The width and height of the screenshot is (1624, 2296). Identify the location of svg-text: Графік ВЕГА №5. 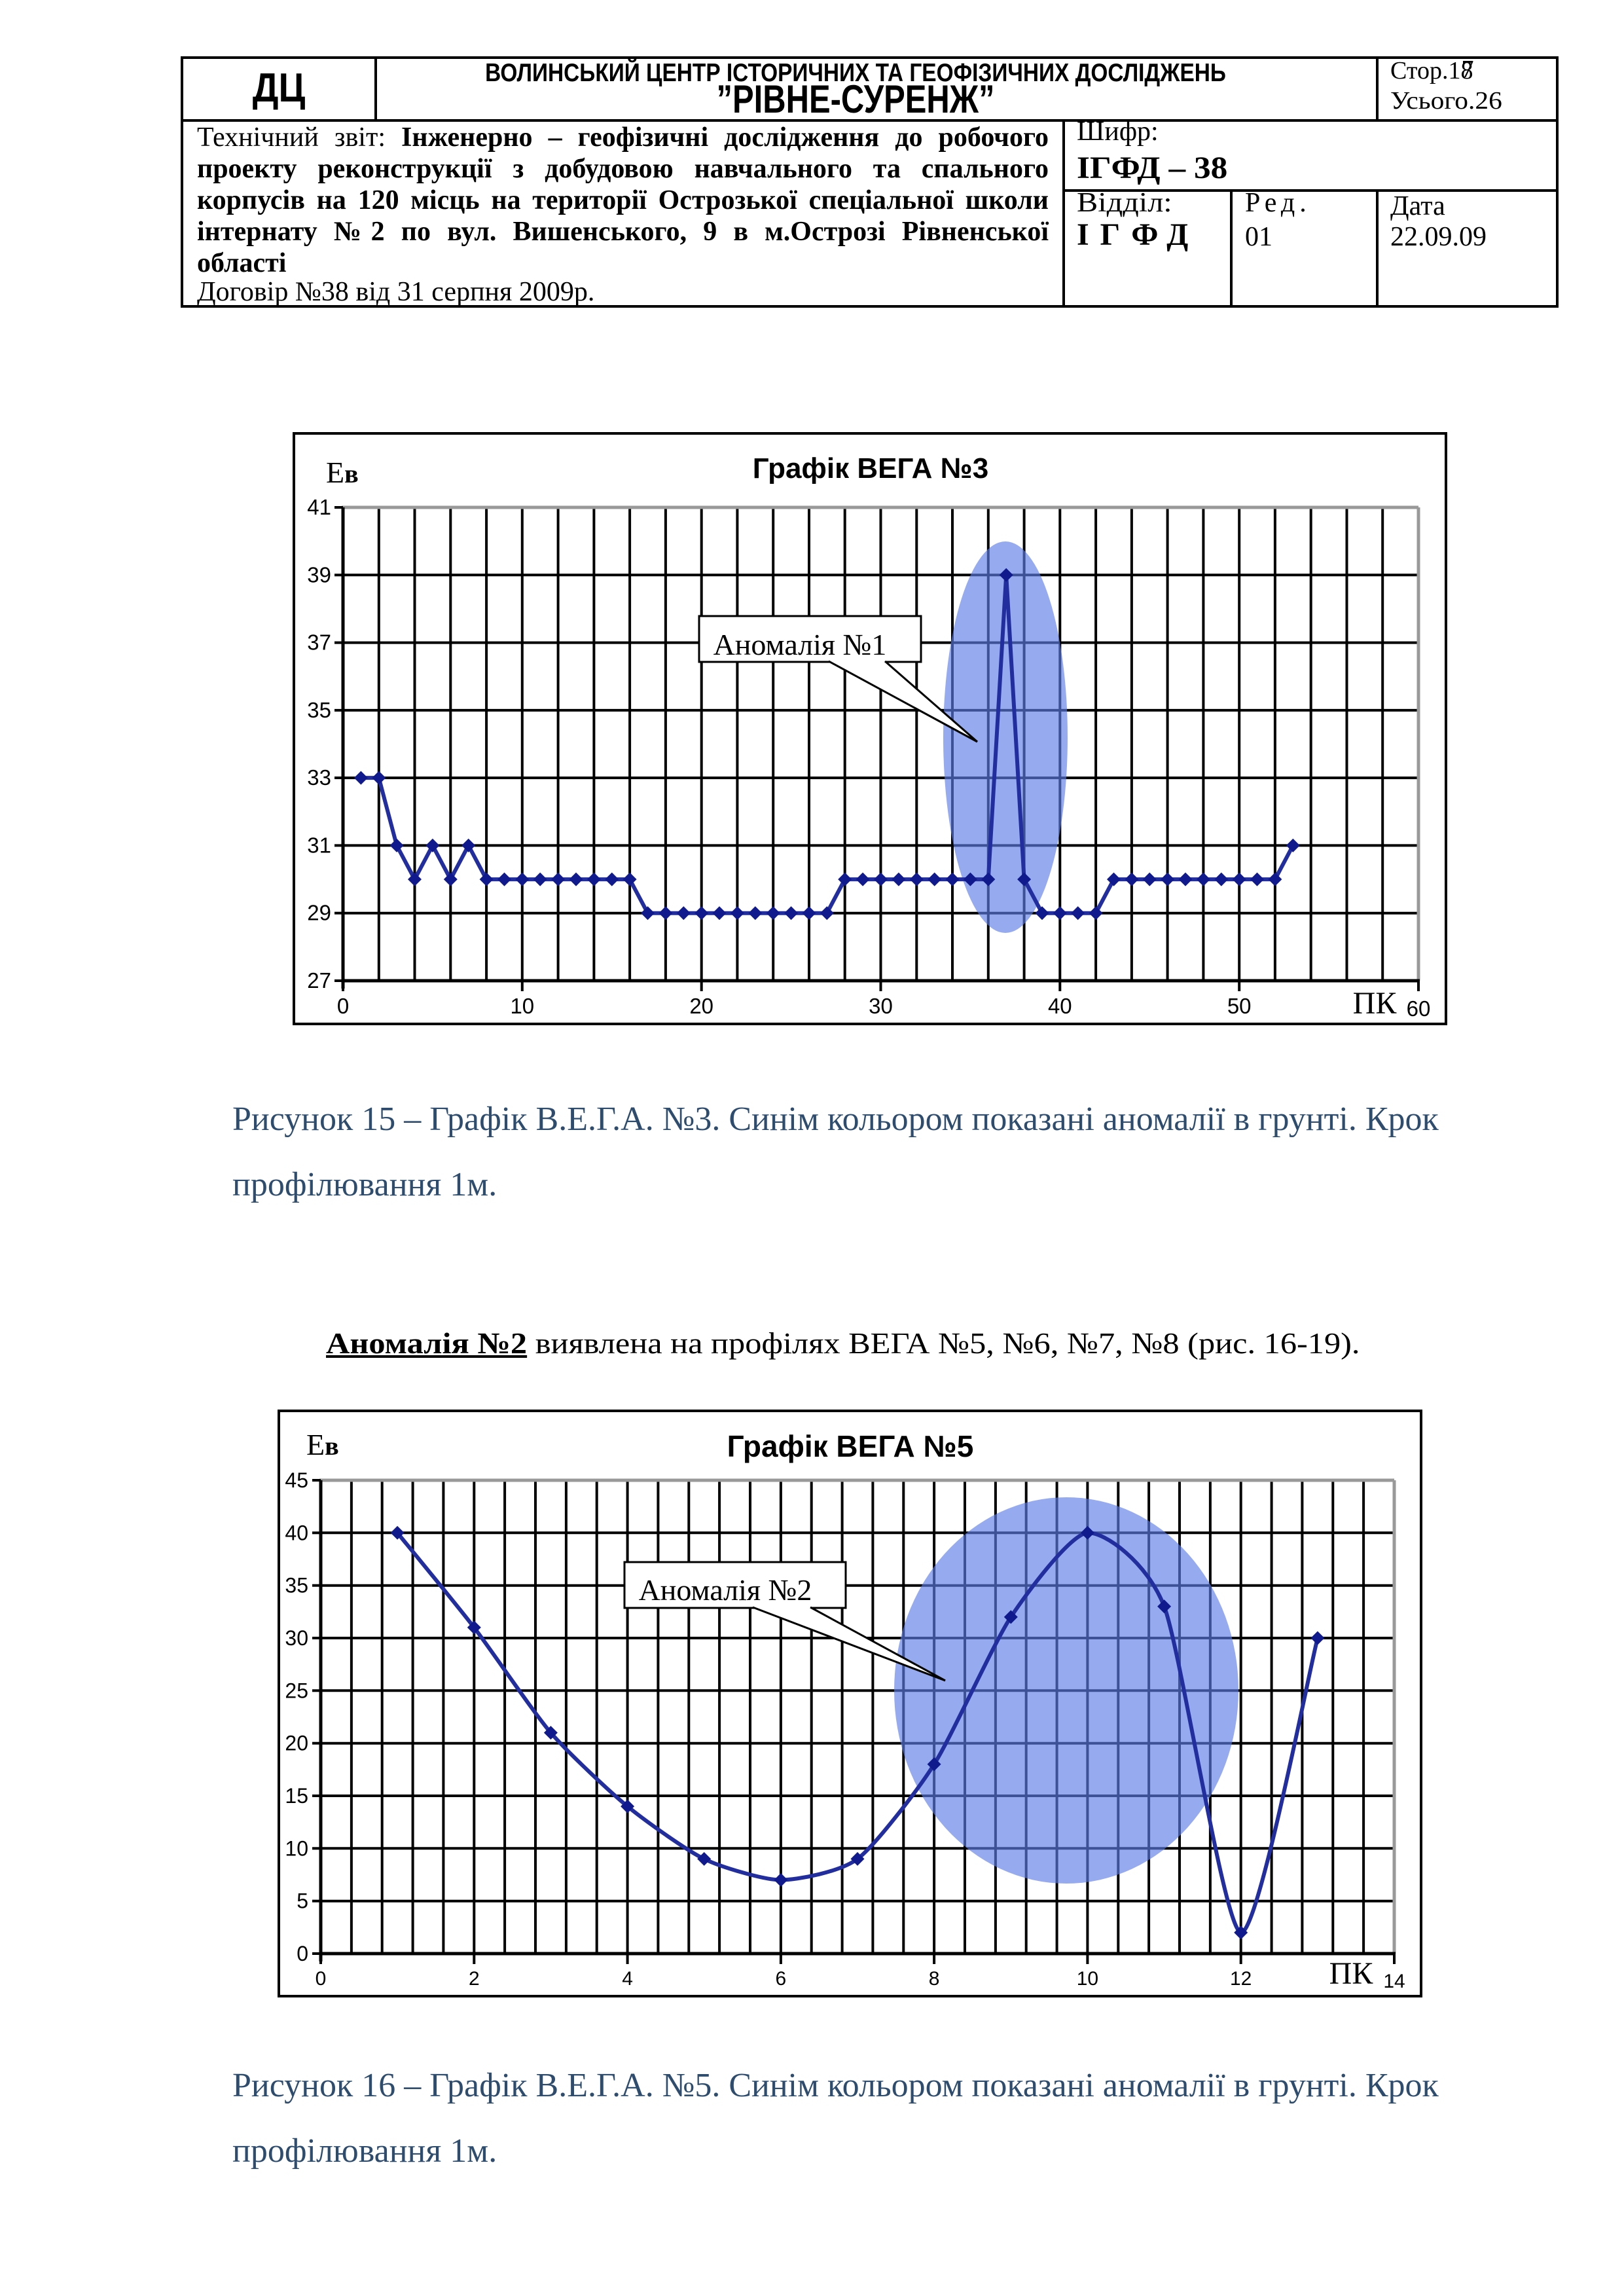
(850, 1446).